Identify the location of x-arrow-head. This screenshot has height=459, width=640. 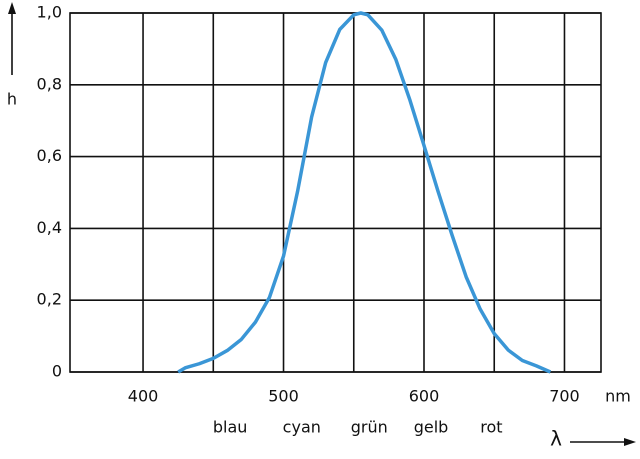
(630, 442).